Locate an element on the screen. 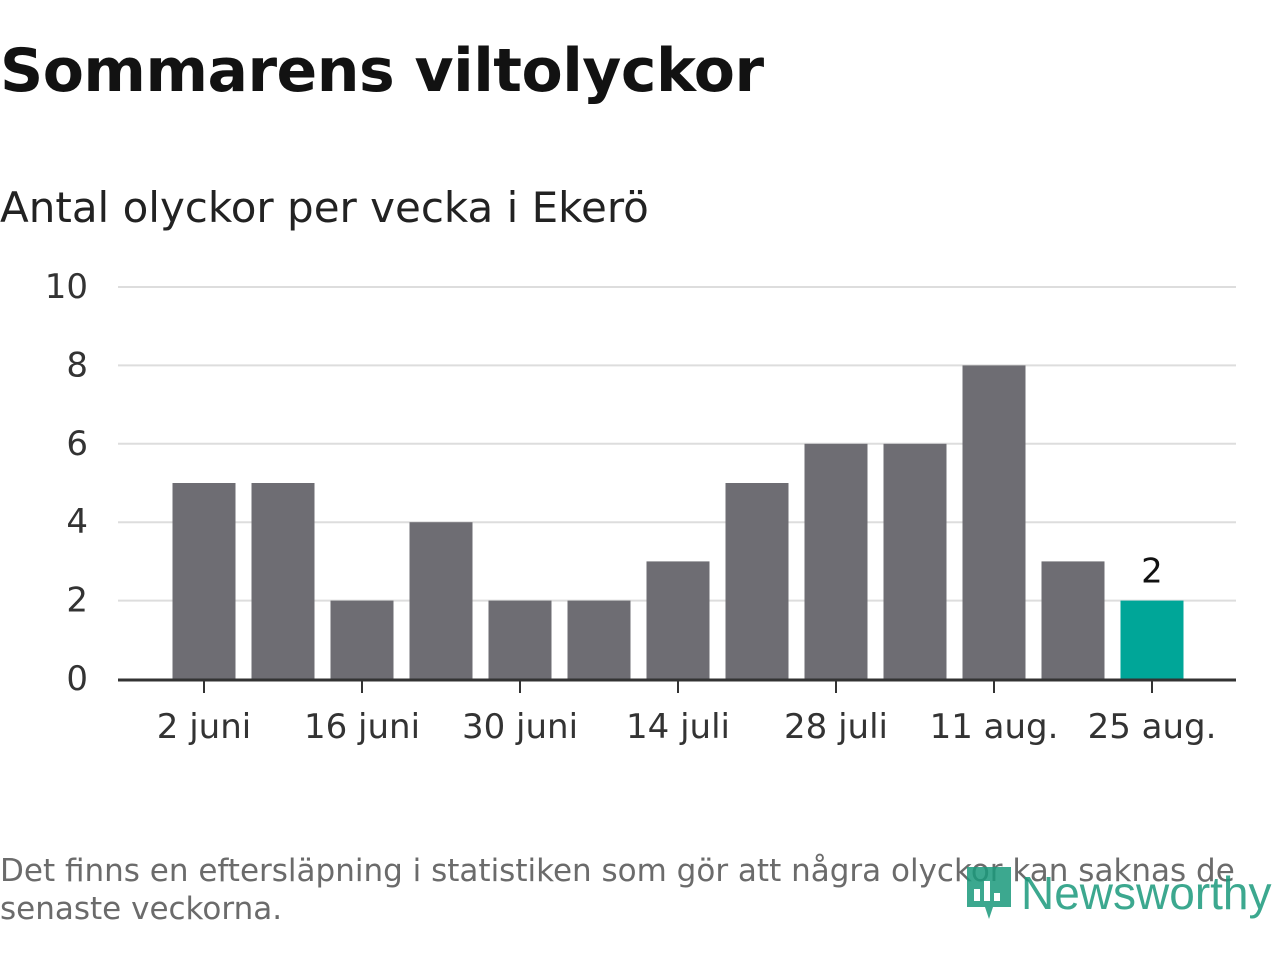 This screenshot has height=960, width=1280. data-labels: 2 is located at coordinates (1152, 572).